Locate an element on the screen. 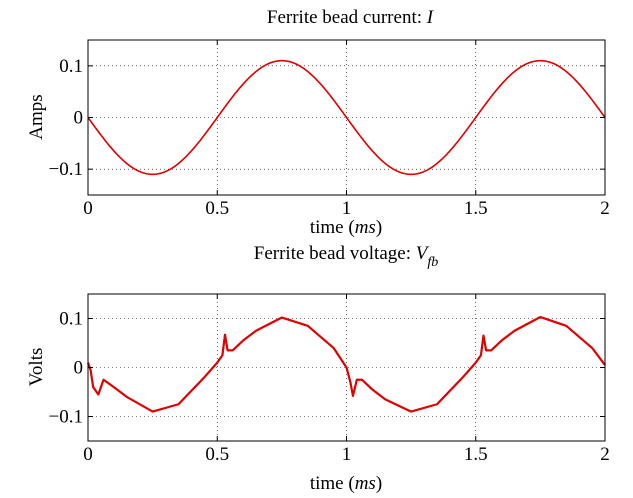 The height and width of the screenshot is (498, 633). current-y-tick-label-1: 0 is located at coordinates (79, 118).